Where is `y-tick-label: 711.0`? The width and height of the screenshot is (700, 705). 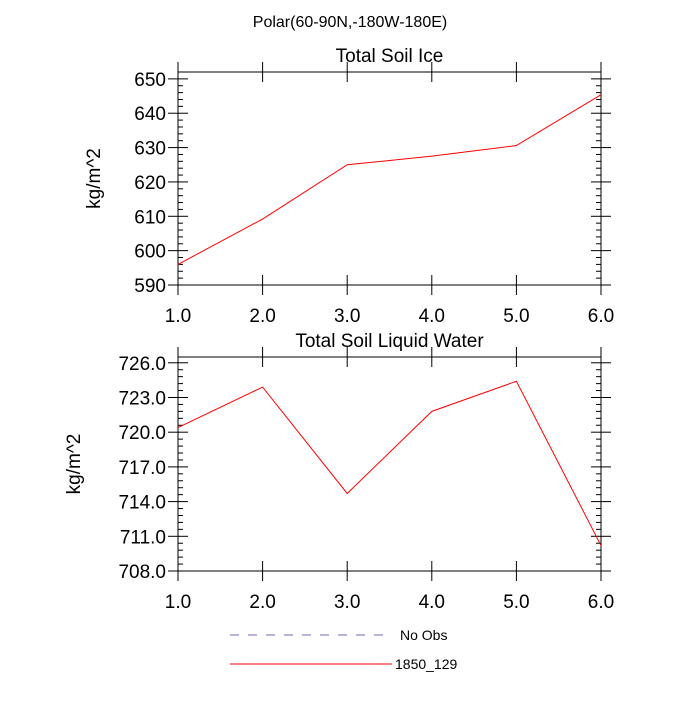 y-tick-label: 711.0 is located at coordinates (143, 537).